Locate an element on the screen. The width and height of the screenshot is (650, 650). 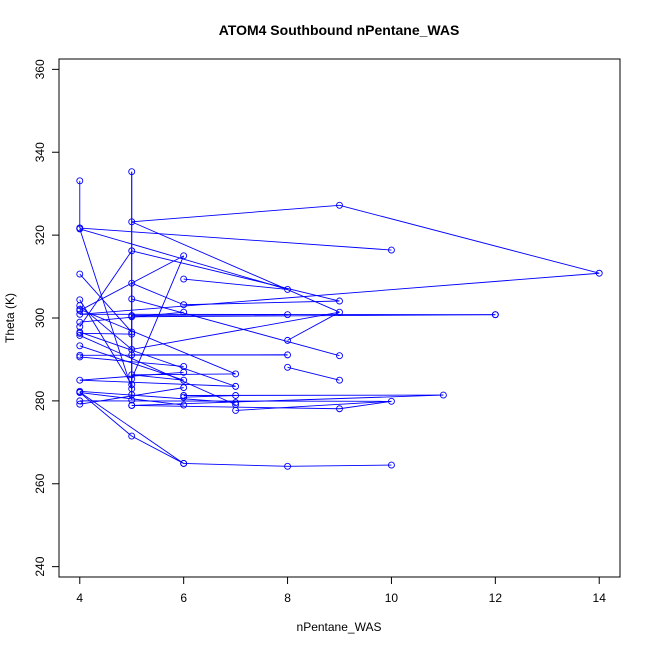
chart-title: ATOM4 Southbound nPentane_WAS is located at coordinates (339, 30).